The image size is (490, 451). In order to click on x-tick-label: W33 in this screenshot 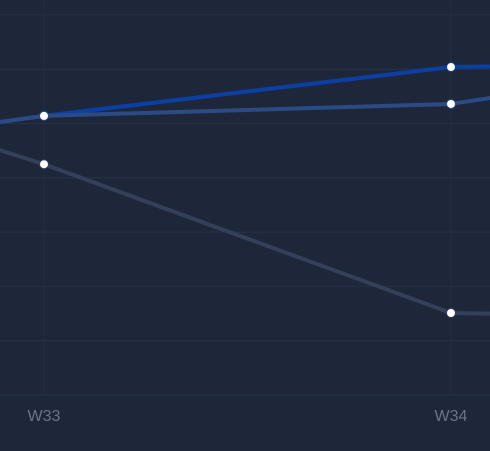, I will do `click(44, 416)`.